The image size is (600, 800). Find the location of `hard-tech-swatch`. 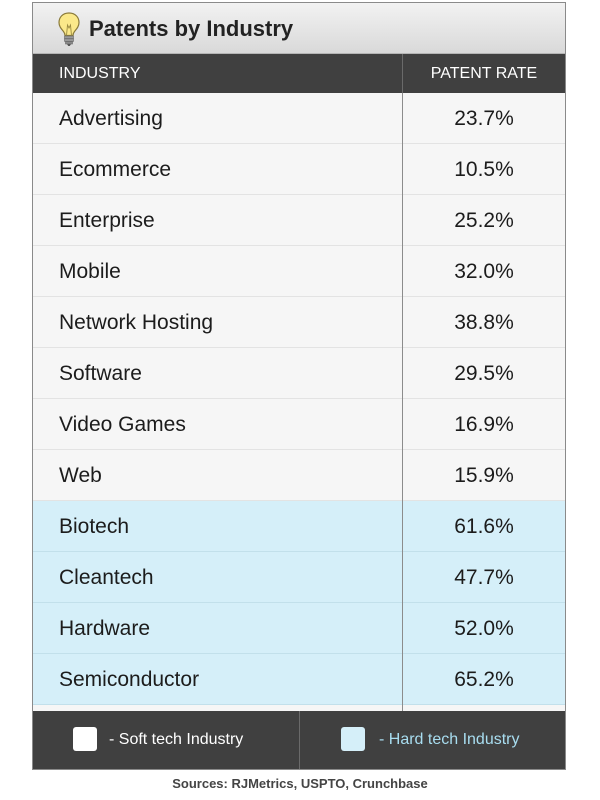

hard-tech-swatch is located at coordinates (353, 739).